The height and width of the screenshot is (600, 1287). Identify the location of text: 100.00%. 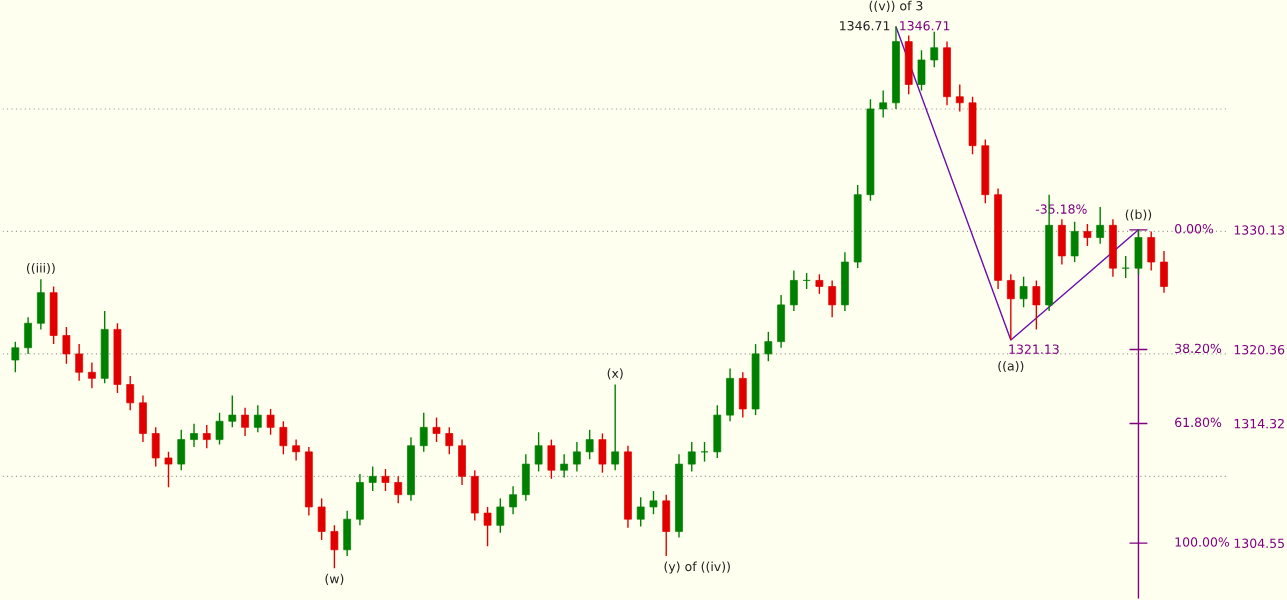
(1202, 542).